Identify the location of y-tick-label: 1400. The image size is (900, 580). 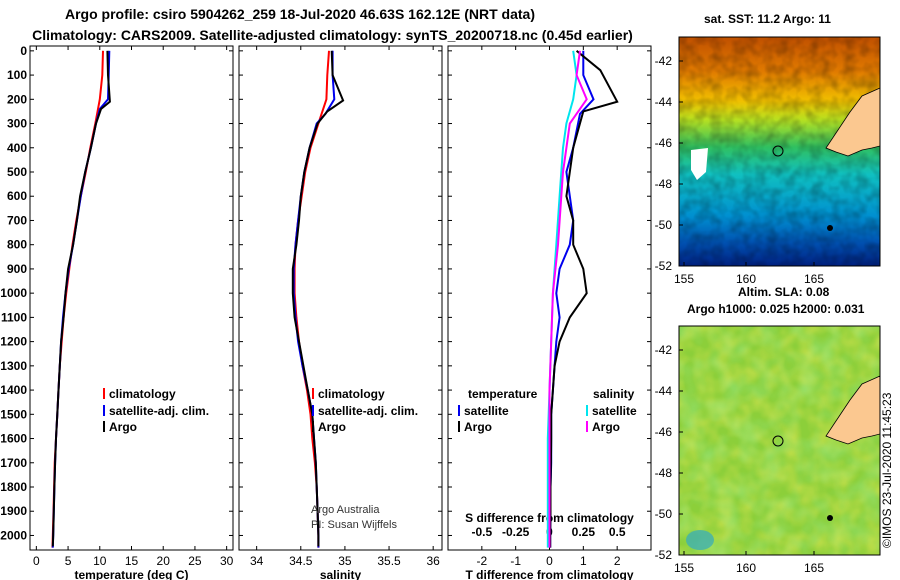
(13, 390).